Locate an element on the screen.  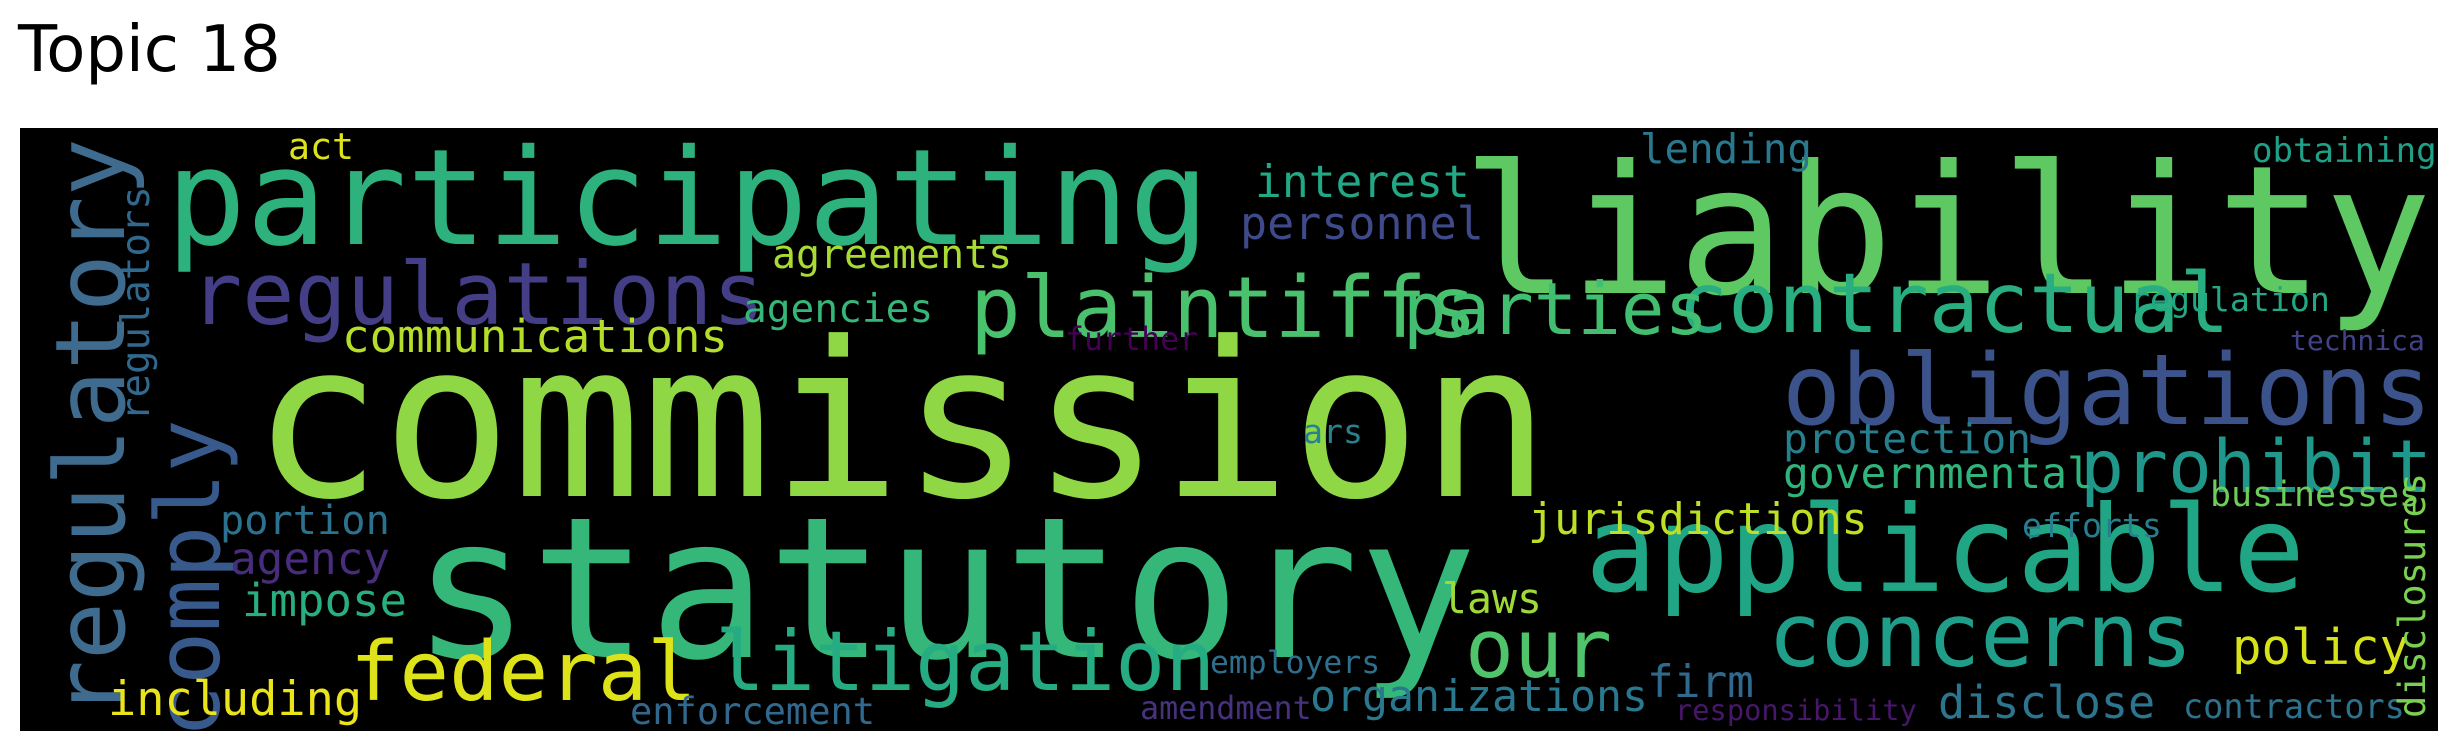
word-contractors: contractors is located at coordinates (2294, 706).